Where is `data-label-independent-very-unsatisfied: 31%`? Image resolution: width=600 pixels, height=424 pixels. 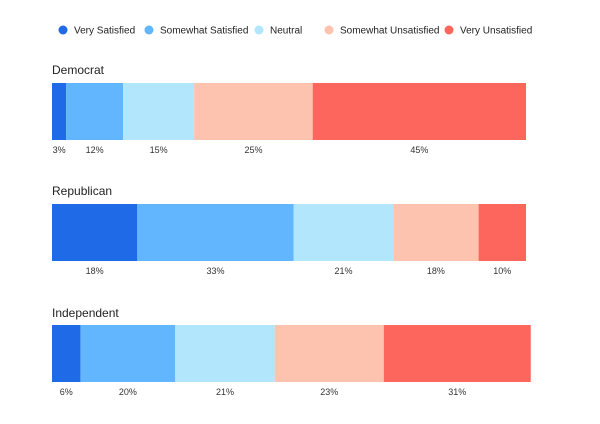
data-label-independent-very-unsatisfied: 31% is located at coordinates (457, 392).